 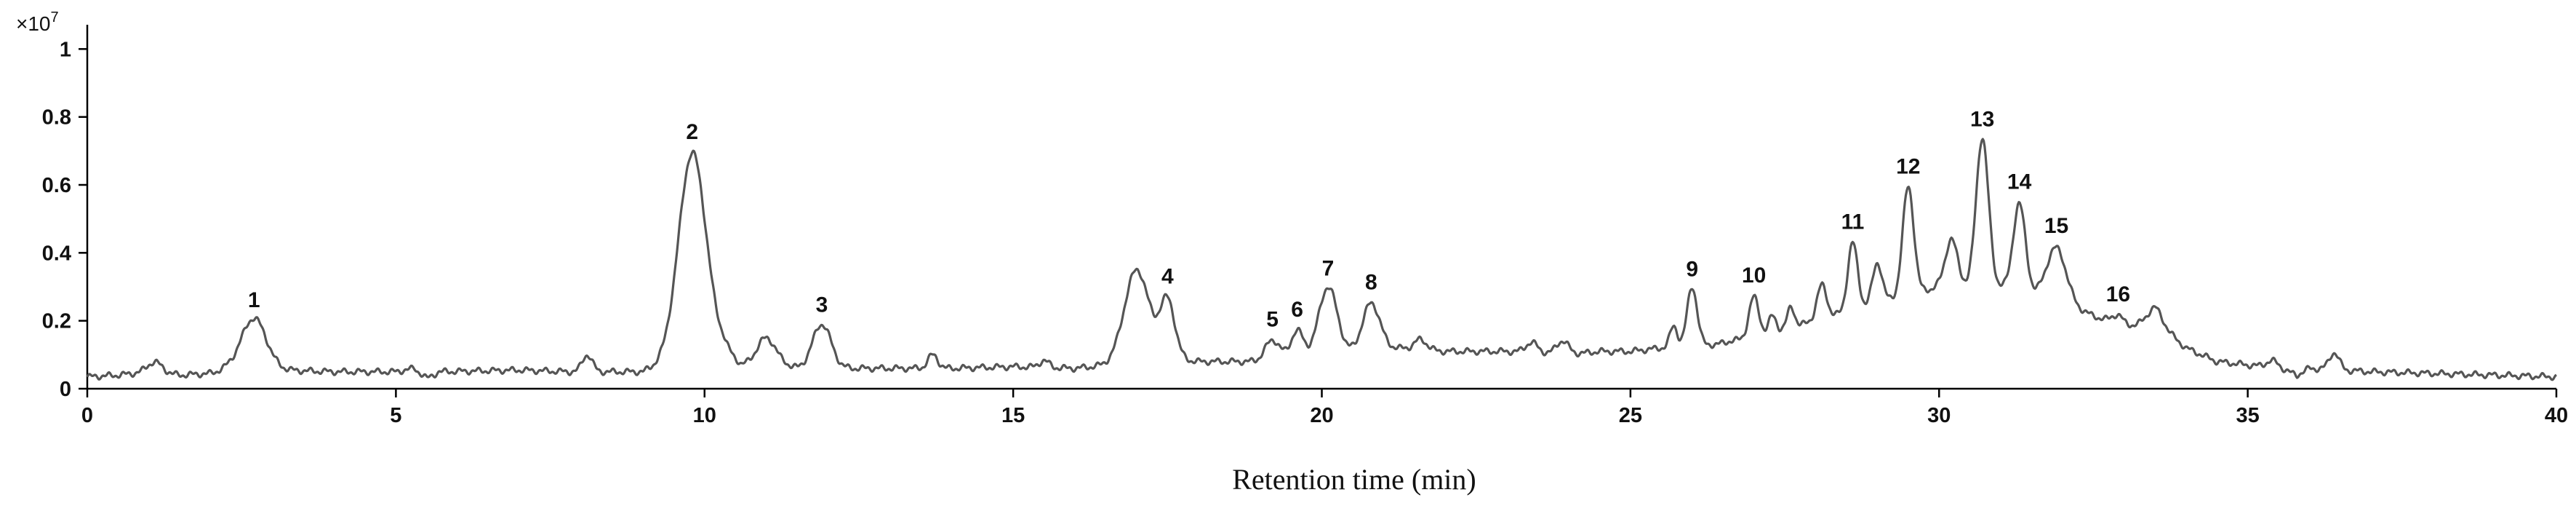 What do you see at coordinates (87, 415) in the screenshot?
I see `x-tick-label: 0` at bounding box center [87, 415].